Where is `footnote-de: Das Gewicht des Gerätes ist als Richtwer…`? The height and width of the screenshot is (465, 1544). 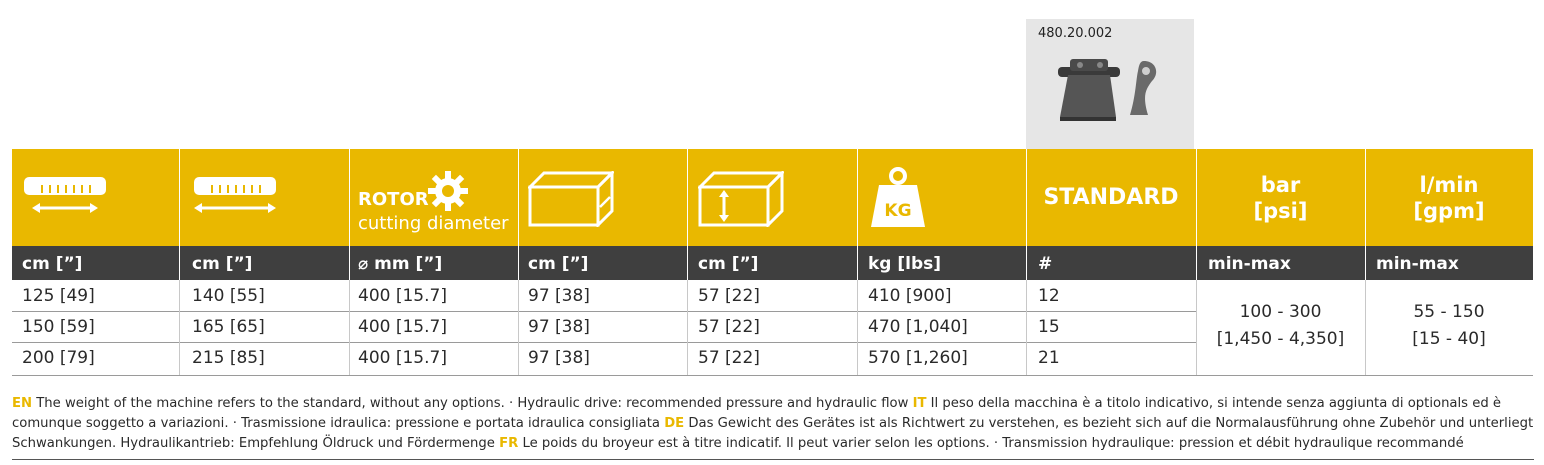
footnote-de: Das Gewicht des Gerätes ist als Richtwer… is located at coordinates (773, 433).